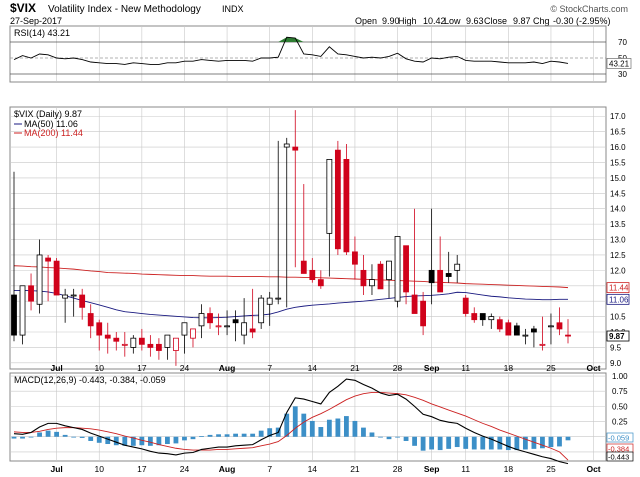 This screenshot has width=640, height=477. I want to click on price-tick-label: 15.0, so click(618, 178).